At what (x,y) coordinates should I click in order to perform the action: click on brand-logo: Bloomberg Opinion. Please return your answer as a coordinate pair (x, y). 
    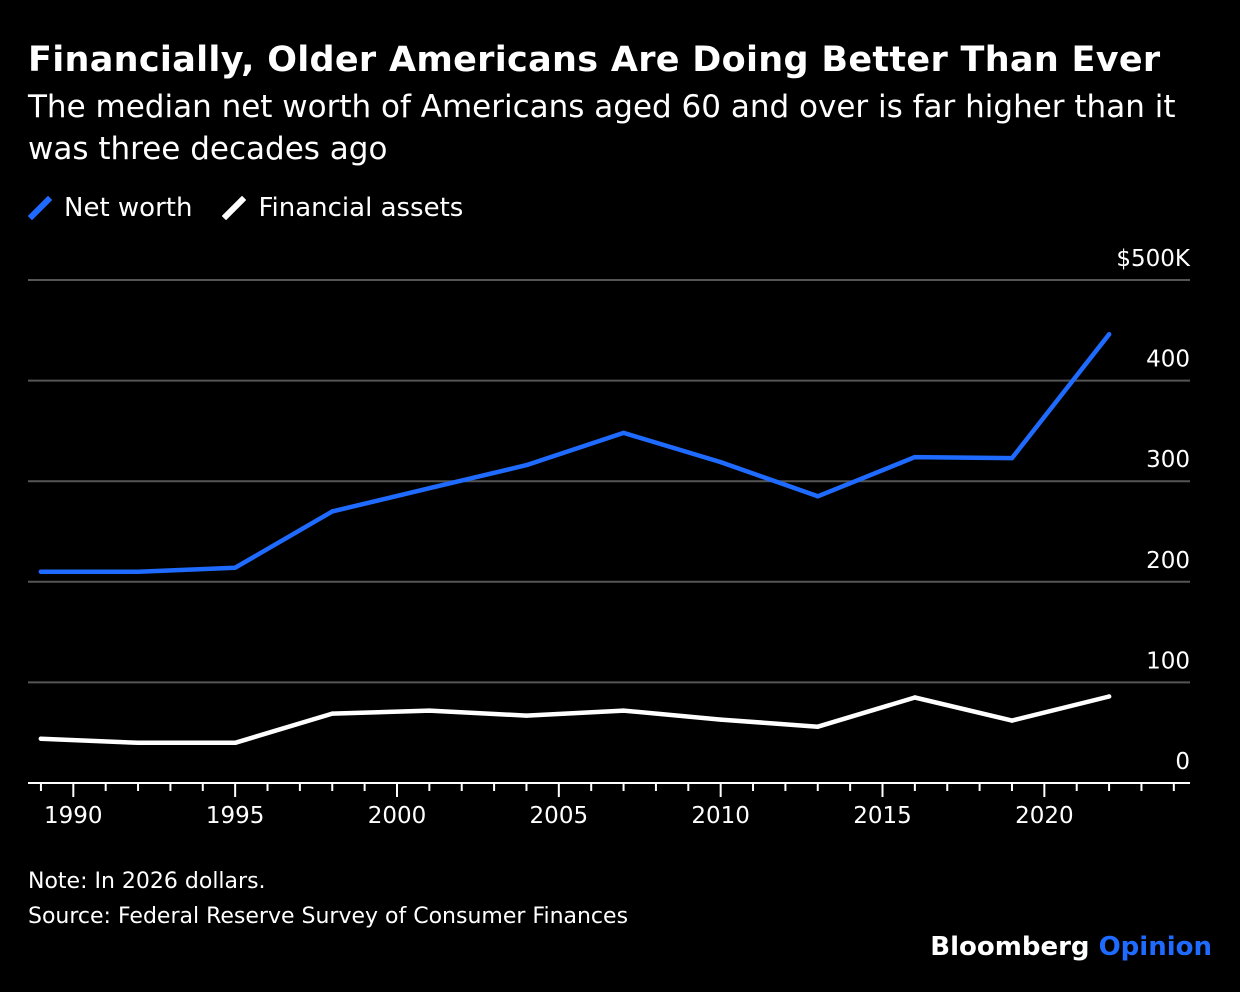
    Looking at the image, I should click on (1071, 947).